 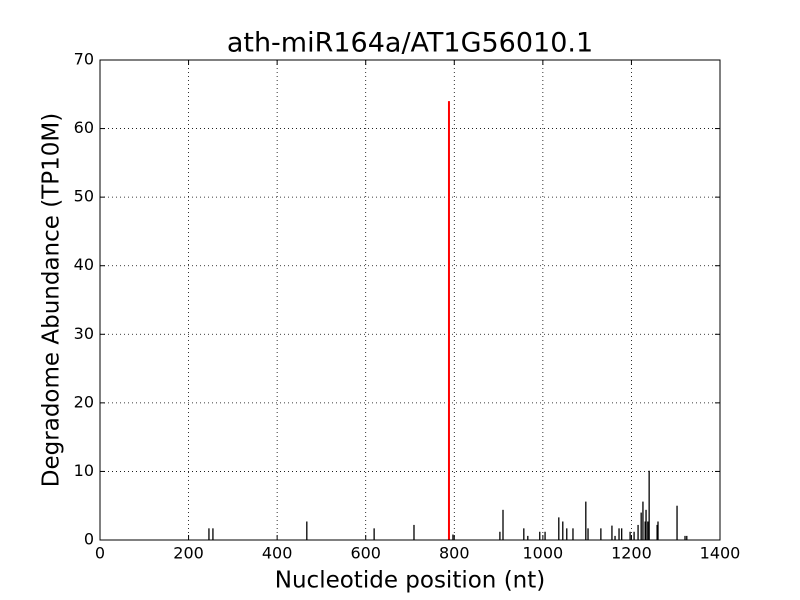 I want to click on x-tick-label: 0, so click(x=100, y=553).